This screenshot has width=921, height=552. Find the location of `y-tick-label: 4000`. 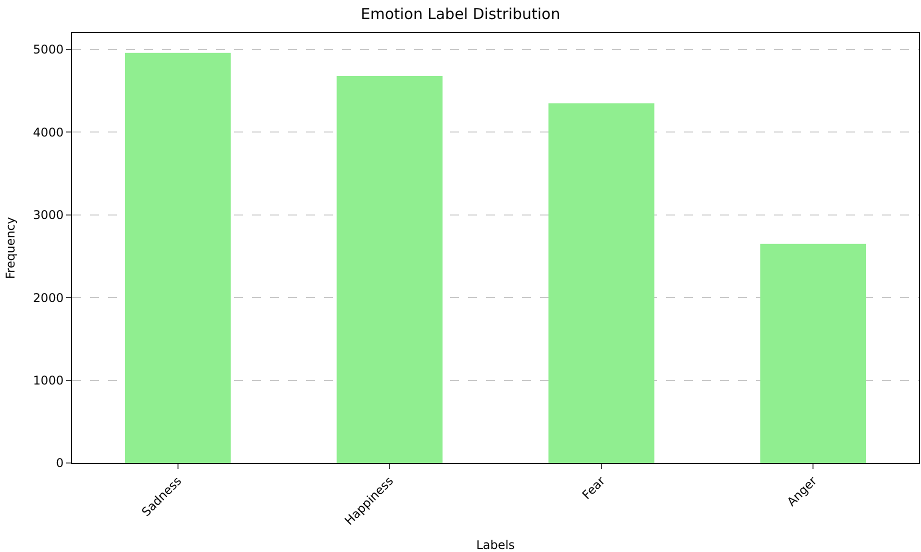

y-tick-label: 4000 is located at coordinates (48, 132).